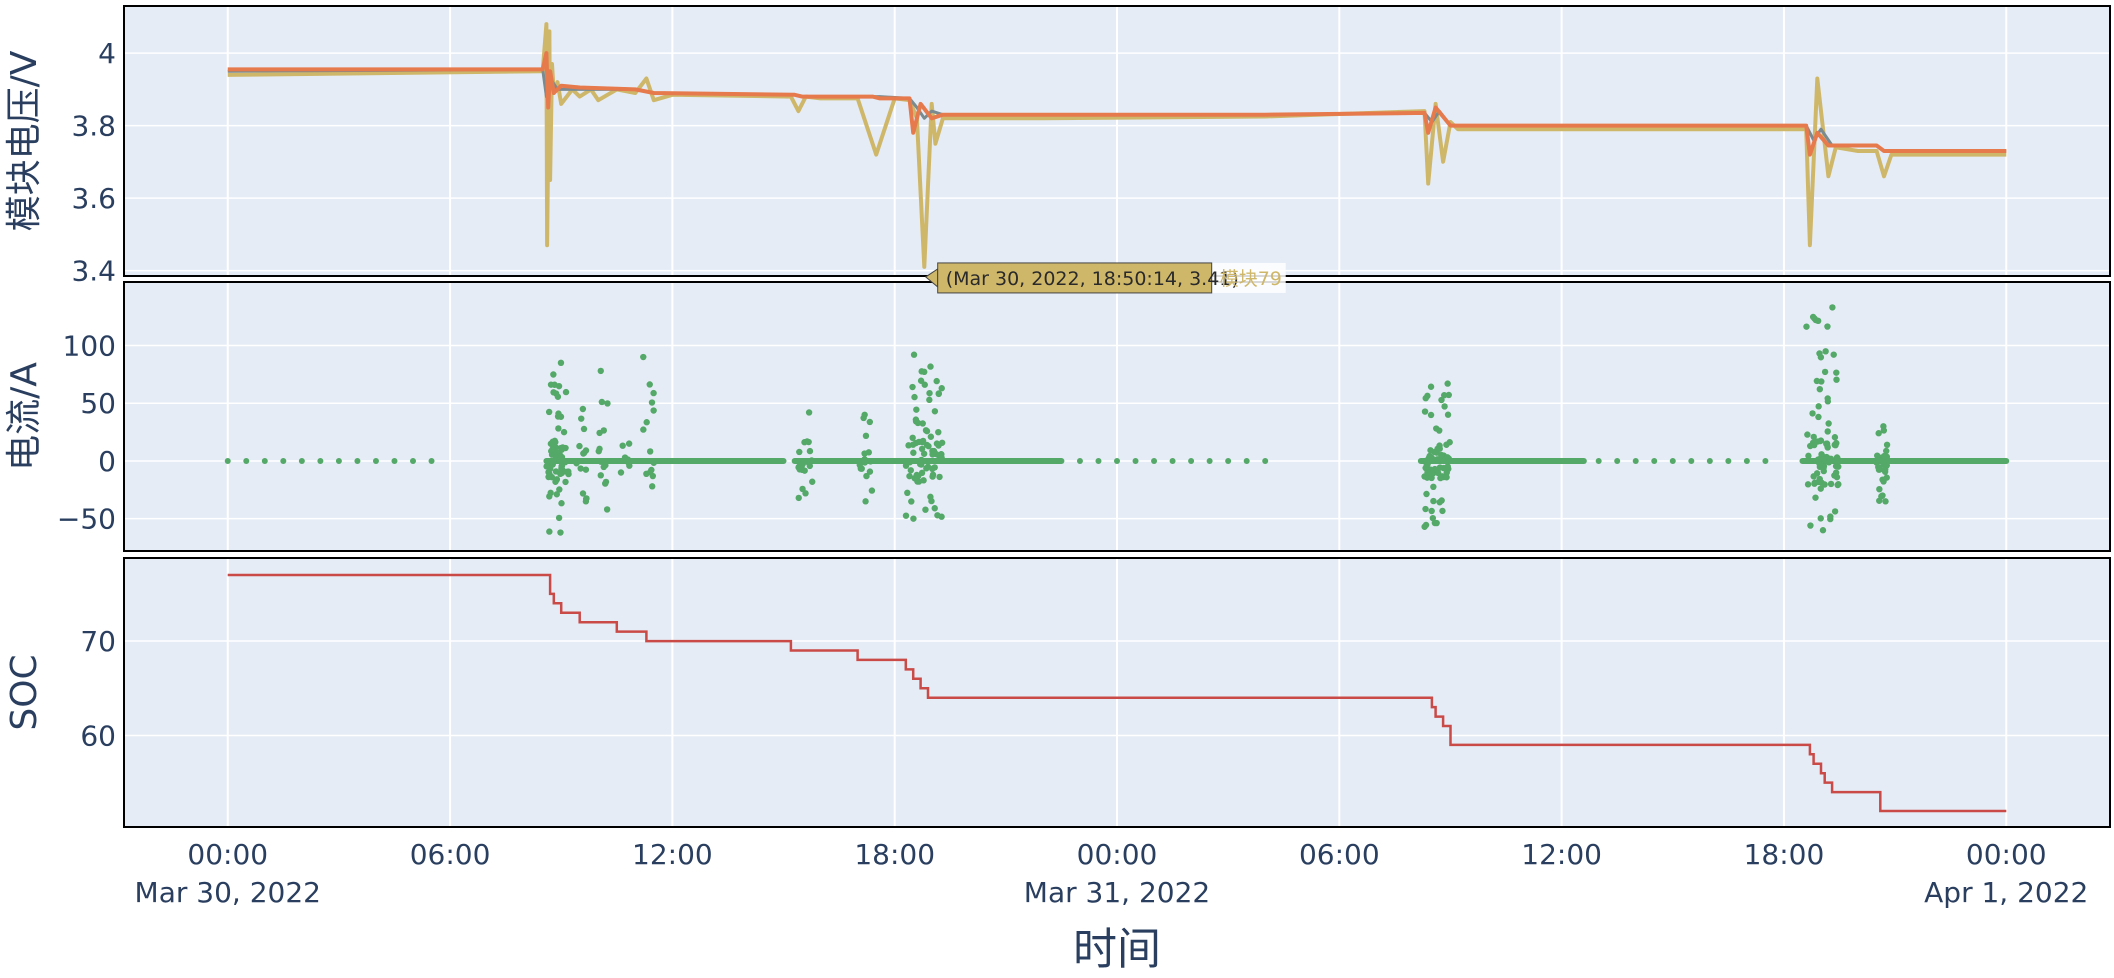  I want to click on tooltip-name-bg, so click(1248, 277).